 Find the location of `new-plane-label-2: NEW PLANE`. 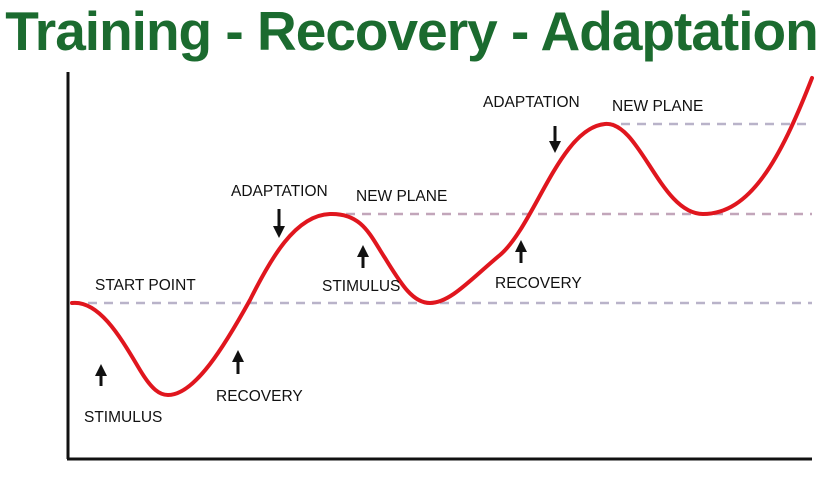

new-plane-label-2: NEW PLANE is located at coordinates (657, 106).